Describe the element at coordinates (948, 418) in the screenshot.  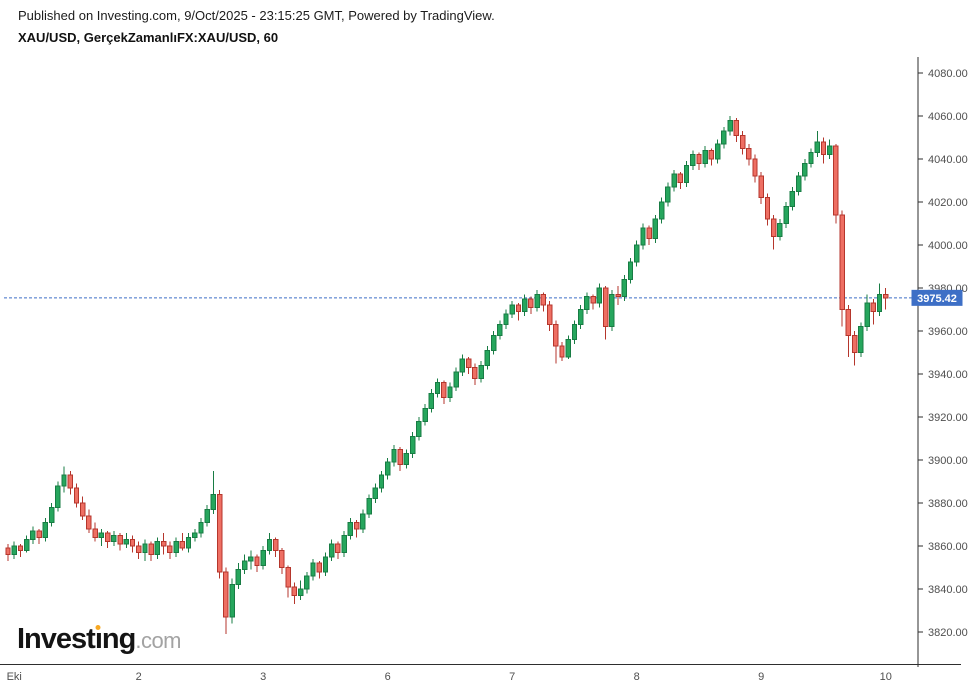
I see `y-axis-label: 3920.00` at that location.